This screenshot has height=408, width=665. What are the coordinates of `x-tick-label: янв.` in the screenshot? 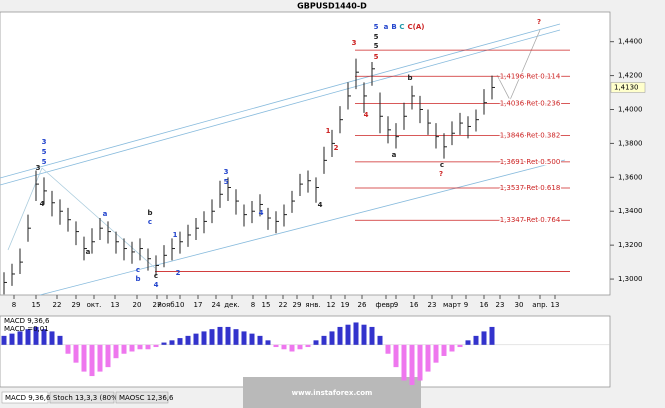 It's located at (312, 305).